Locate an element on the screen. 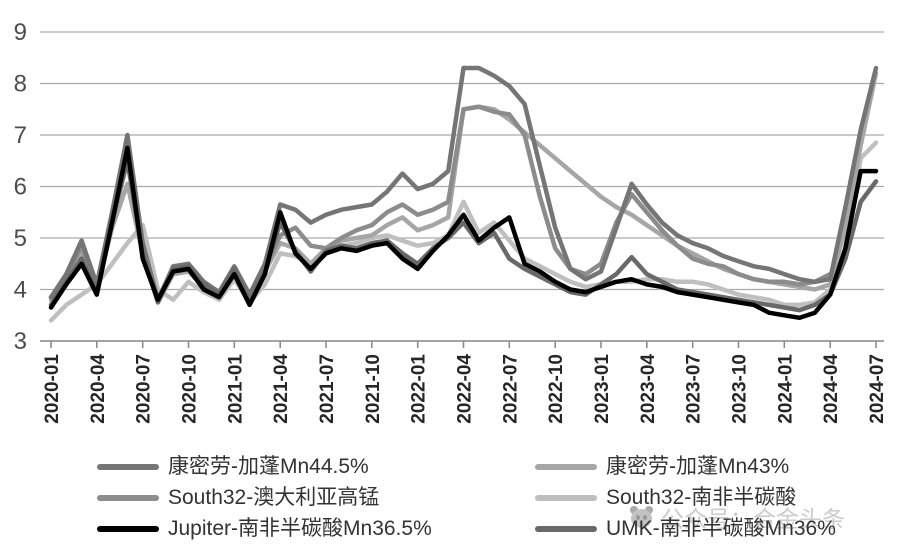 The image size is (900, 550). watermark: 公众号：合金头条 is located at coordinates (737, 517).